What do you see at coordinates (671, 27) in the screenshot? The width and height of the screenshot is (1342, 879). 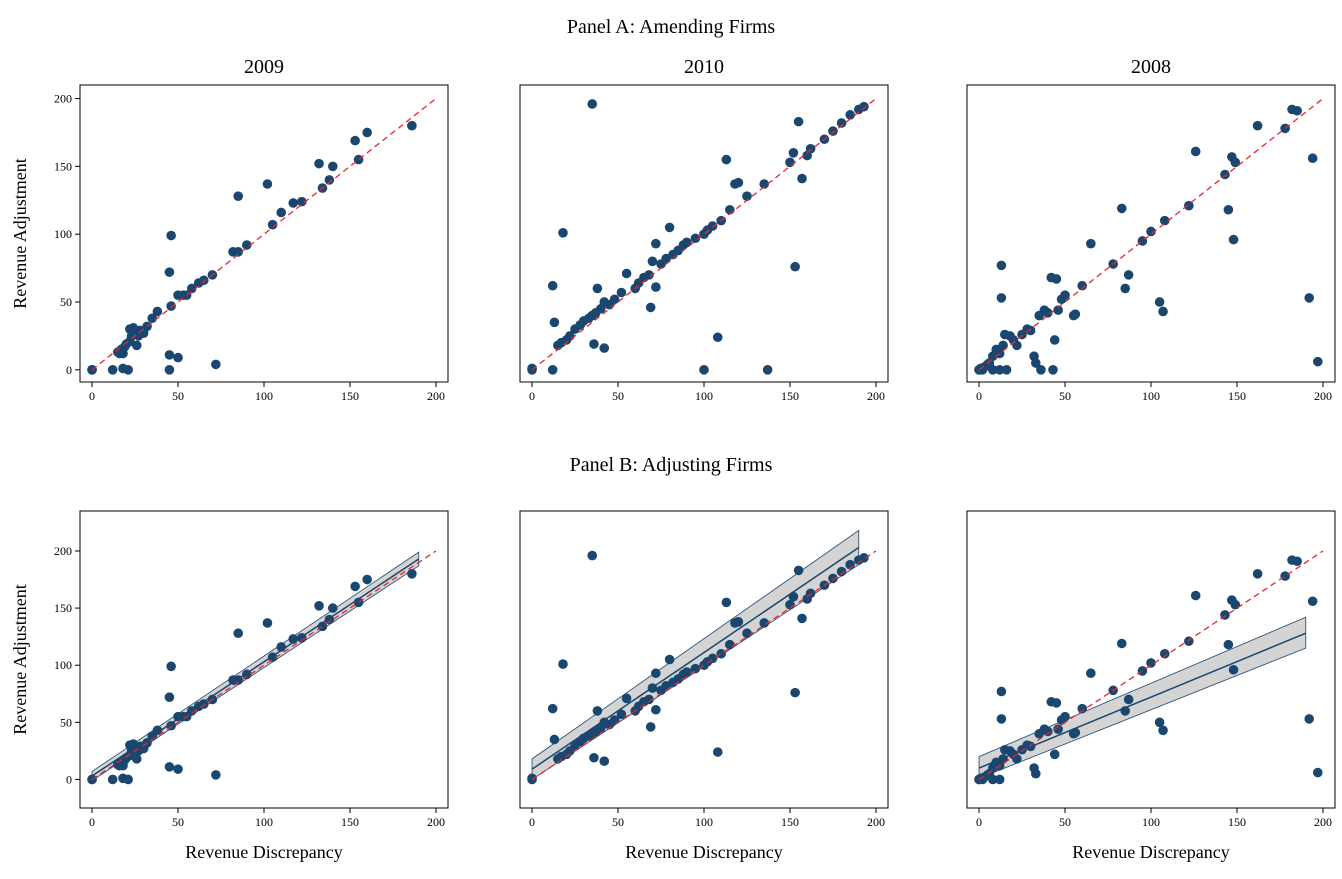 I see `panel-title: Panel A: Amending Firms` at bounding box center [671, 27].